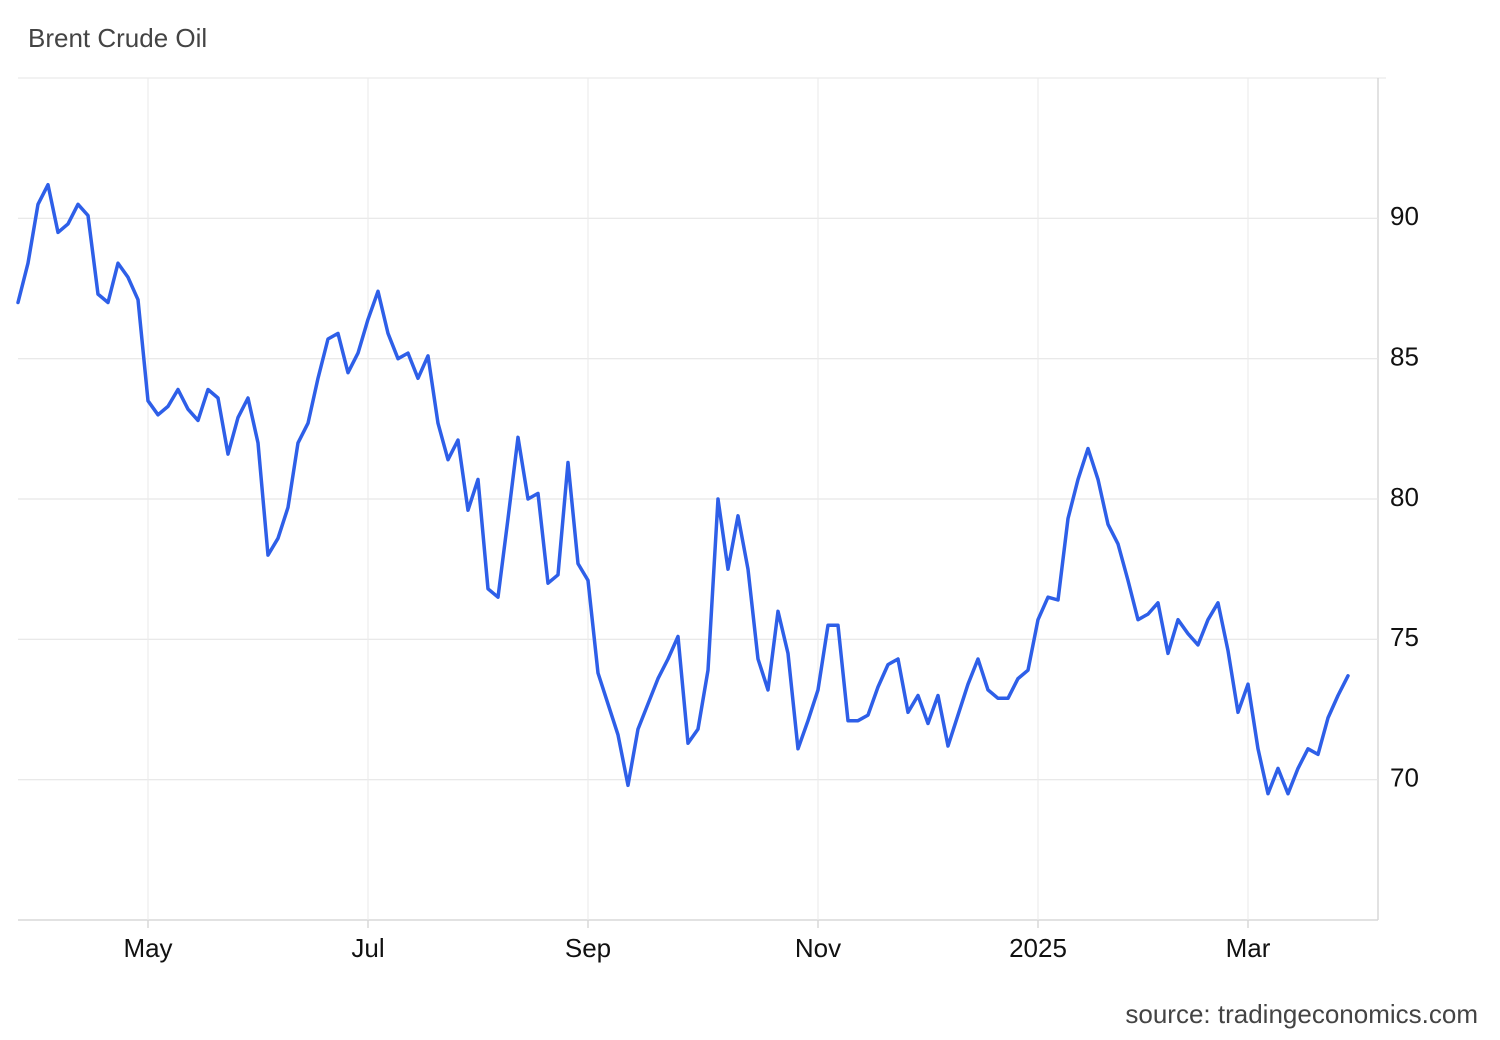 The height and width of the screenshot is (1040, 1500). I want to click on x-tick-label: Sep, so click(588, 948).